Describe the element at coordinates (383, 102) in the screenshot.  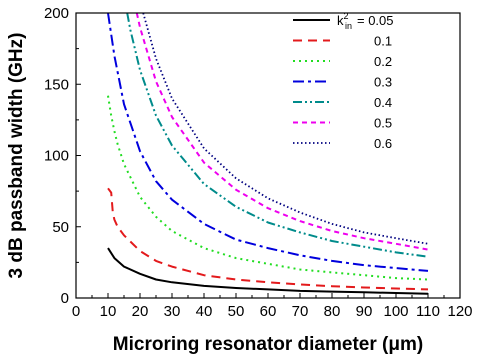
I see `legend-label-4: 0.4` at that location.